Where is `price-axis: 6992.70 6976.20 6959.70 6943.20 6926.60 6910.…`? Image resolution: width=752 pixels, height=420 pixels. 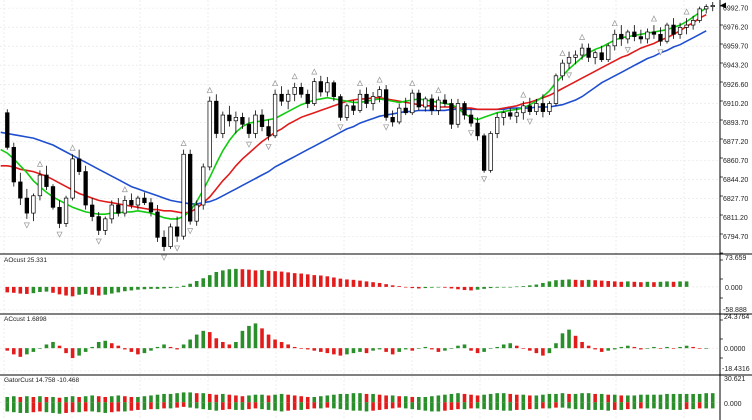 price-axis: 6992.70 6976.20 6959.70 6943.20 6926.60 6910.… is located at coordinates (734, 121).